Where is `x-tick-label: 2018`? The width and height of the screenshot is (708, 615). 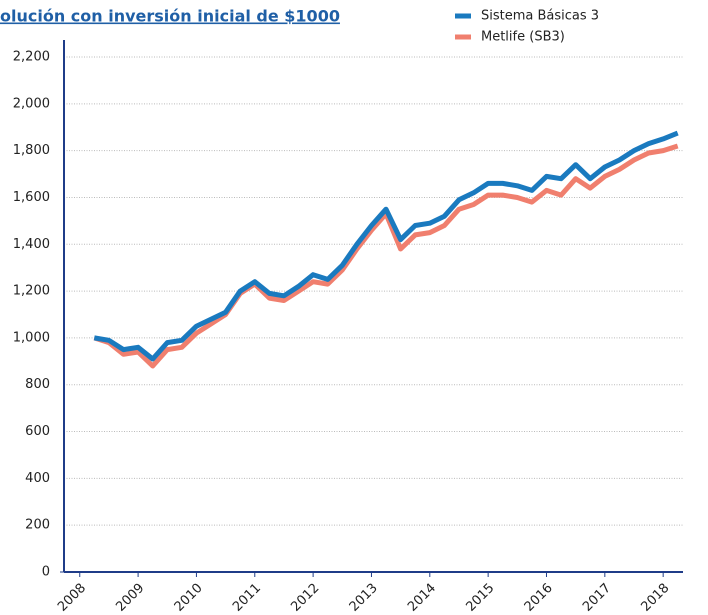
x-tick-label: 2018 is located at coordinates (655, 598).